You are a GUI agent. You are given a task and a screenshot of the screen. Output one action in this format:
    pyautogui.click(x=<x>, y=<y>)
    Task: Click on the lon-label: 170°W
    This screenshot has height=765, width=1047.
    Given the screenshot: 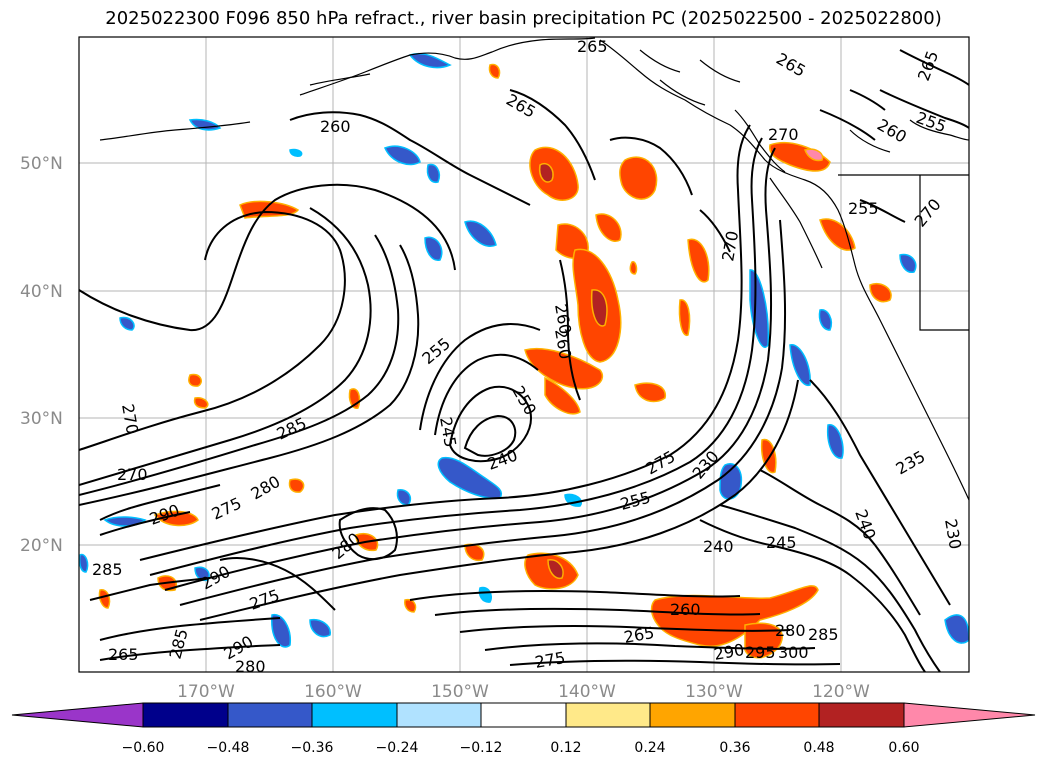 What is the action you would take?
    pyautogui.click(x=206, y=692)
    